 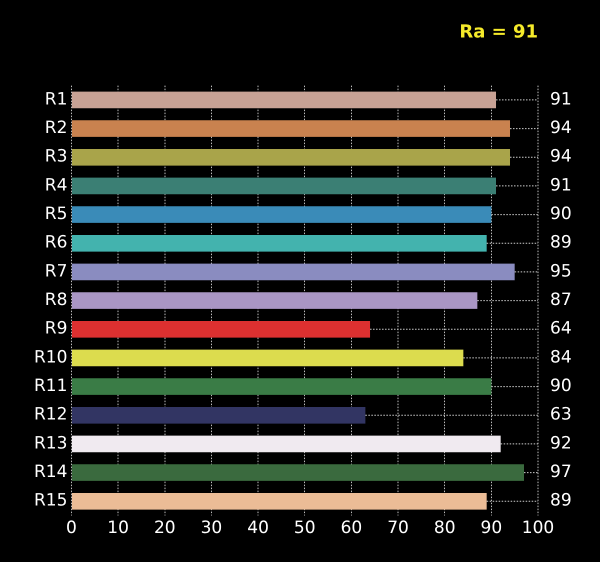 What do you see at coordinates (71, 528) in the screenshot?
I see `x-tick-label: 0` at bounding box center [71, 528].